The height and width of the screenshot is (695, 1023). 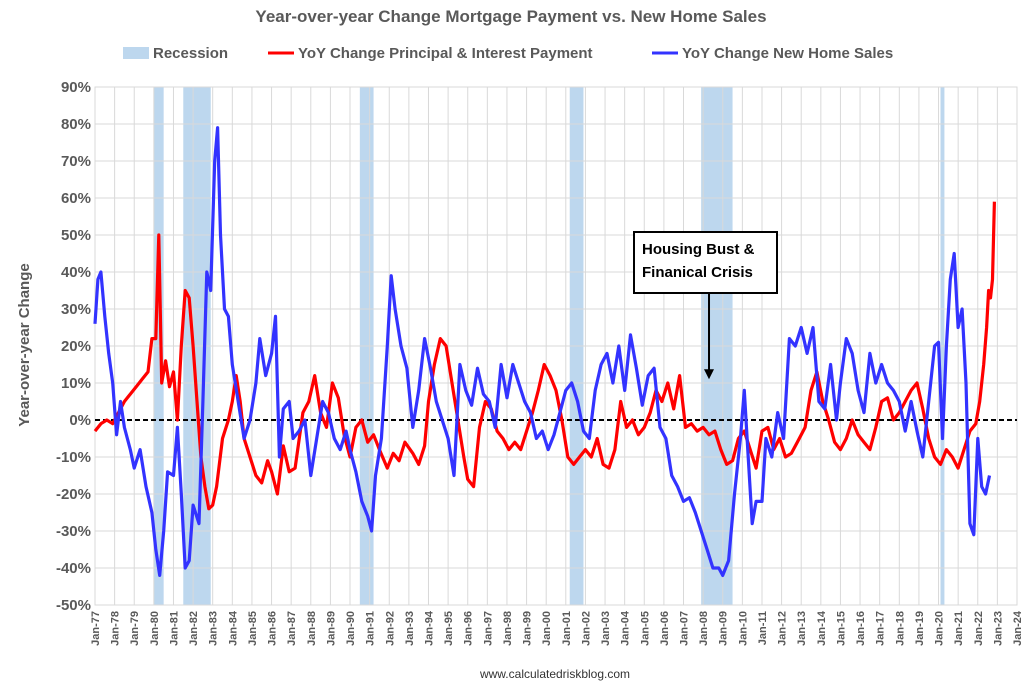 What do you see at coordinates (508, 628) in the screenshot?
I see `x-tick-label: Jan-98` at bounding box center [508, 628].